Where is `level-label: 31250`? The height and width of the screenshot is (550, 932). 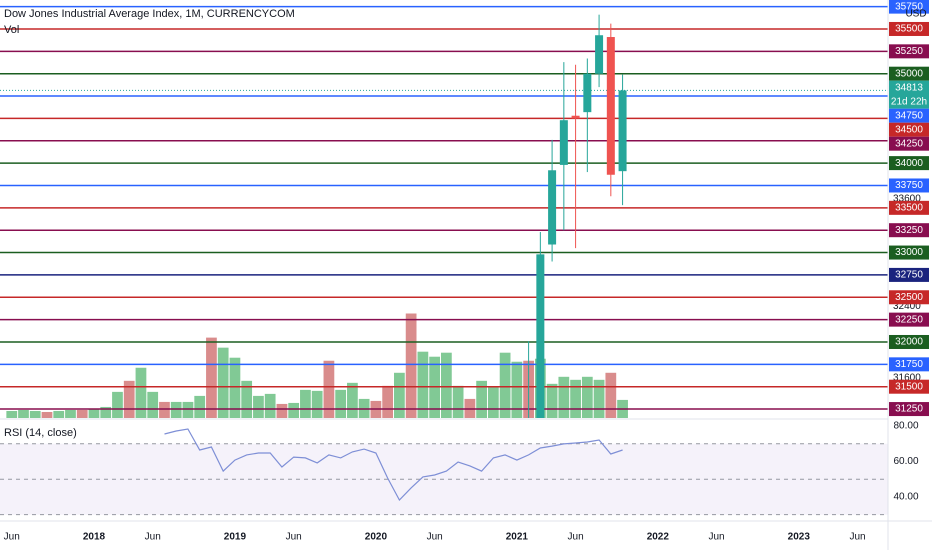
level-label: 31250 is located at coordinates (909, 409).